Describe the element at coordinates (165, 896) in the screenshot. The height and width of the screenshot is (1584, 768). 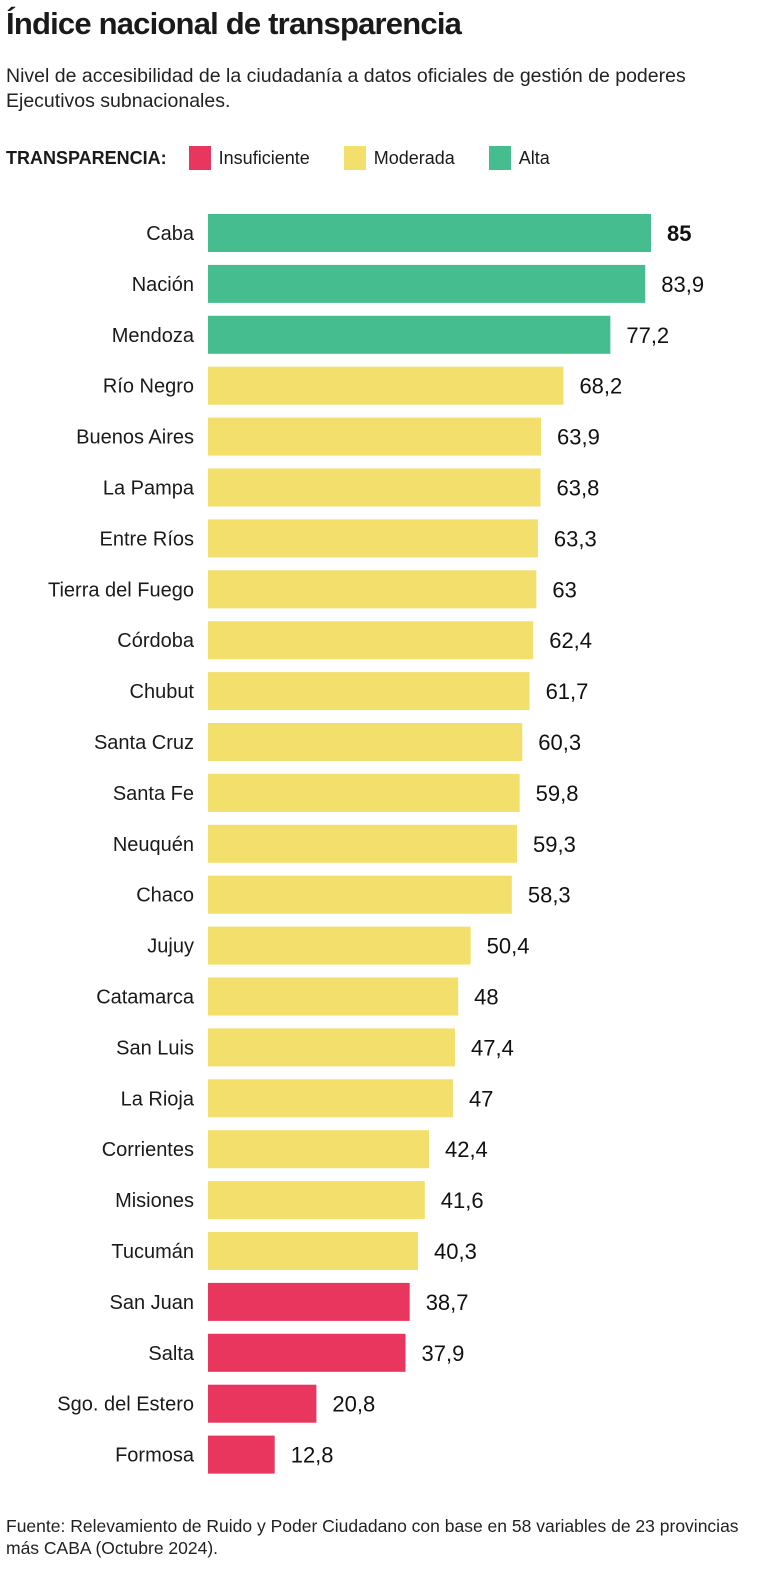
I see `category-label: Chaco` at that location.